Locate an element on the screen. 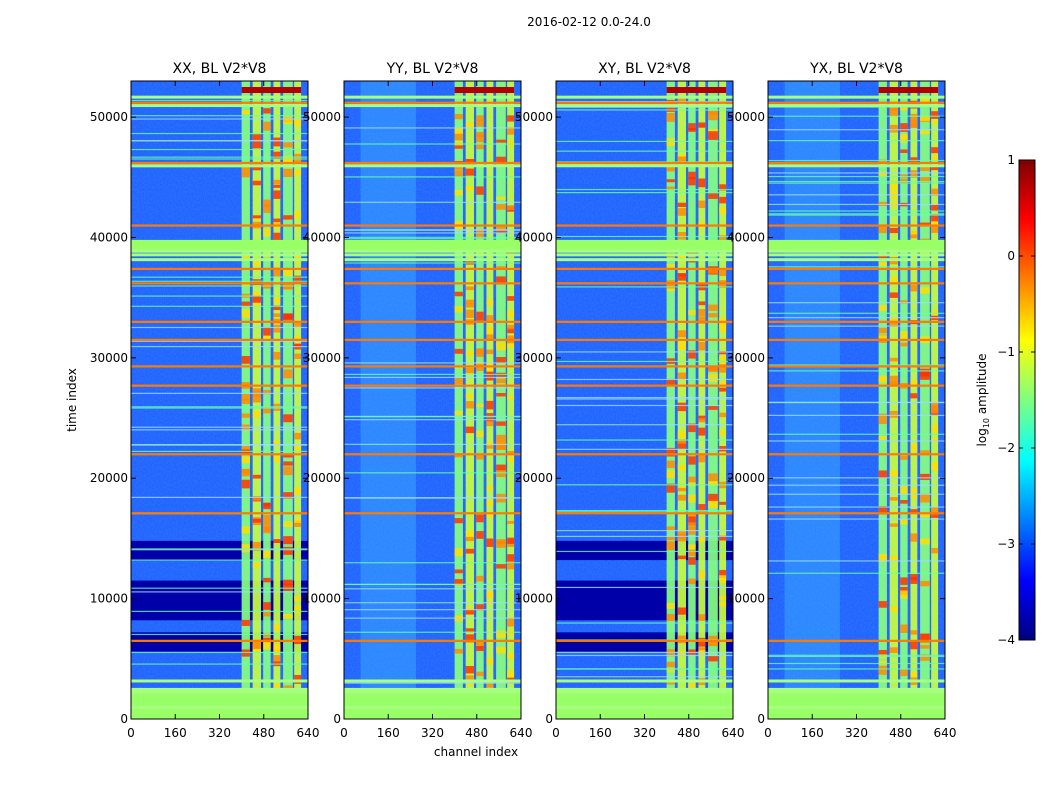  colorbar: −4 −3 −2 −1 0 1 log10 amplitude is located at coordinates (1005, 400).